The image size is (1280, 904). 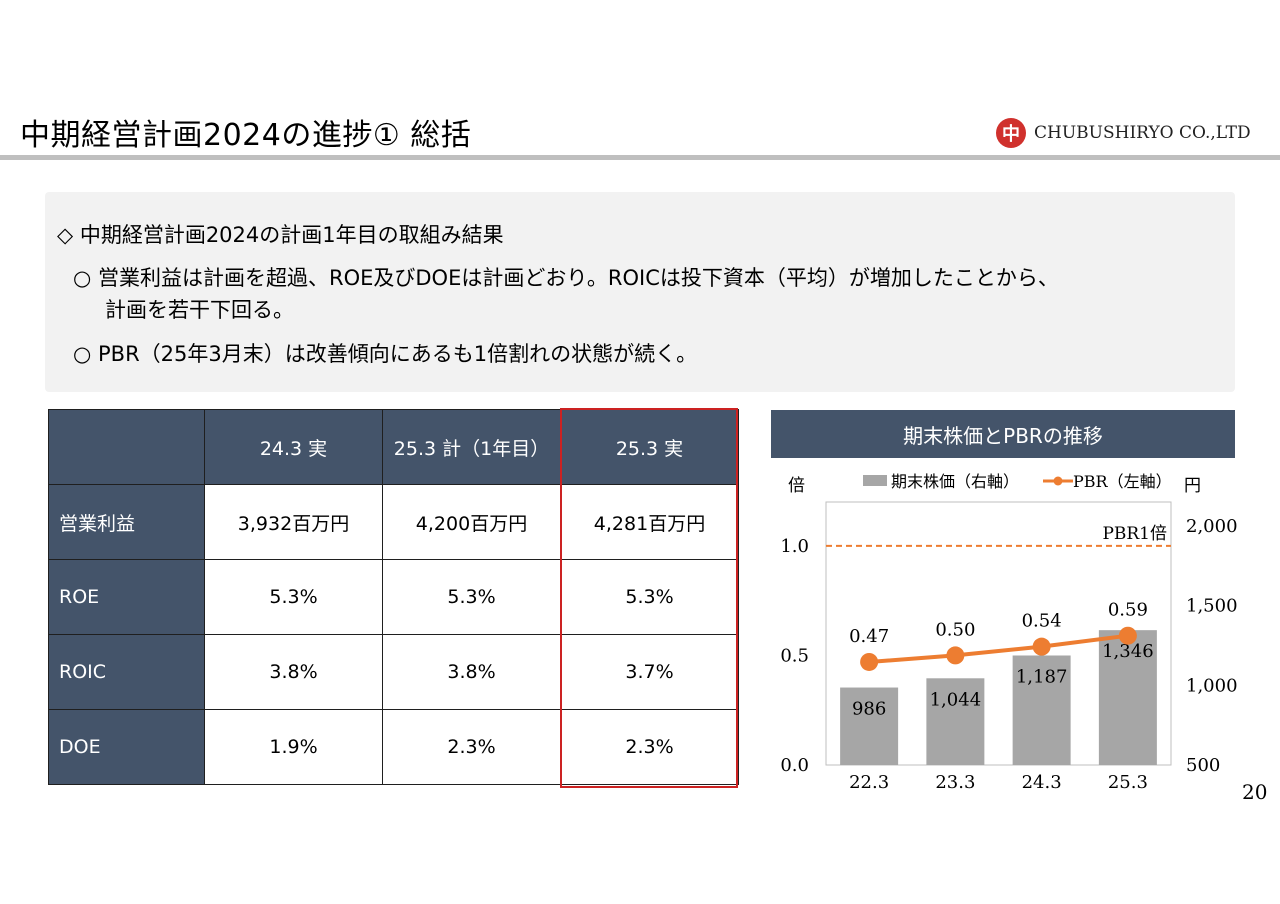 I want to click on pbr-data-label: 0.59, so click(x=1128, y=610).